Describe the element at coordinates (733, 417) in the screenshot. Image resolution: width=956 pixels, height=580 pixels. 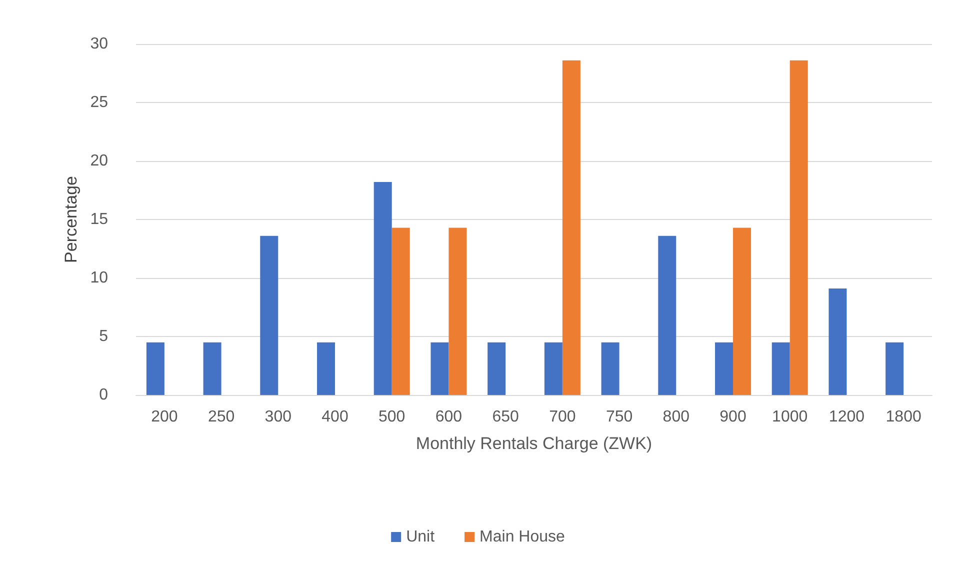
I see `x-tick-label: 900` at that location.